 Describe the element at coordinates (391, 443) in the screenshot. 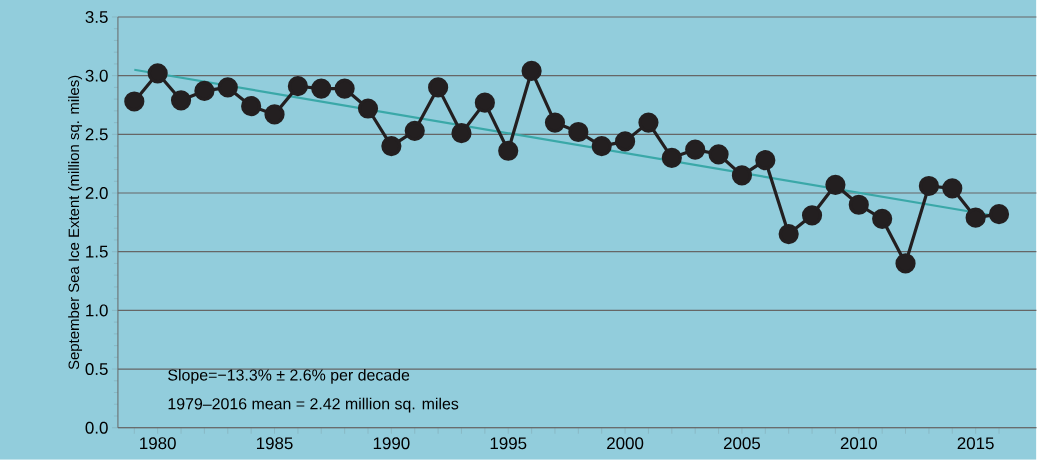

I see `x-tick-label: 1990` at that location.